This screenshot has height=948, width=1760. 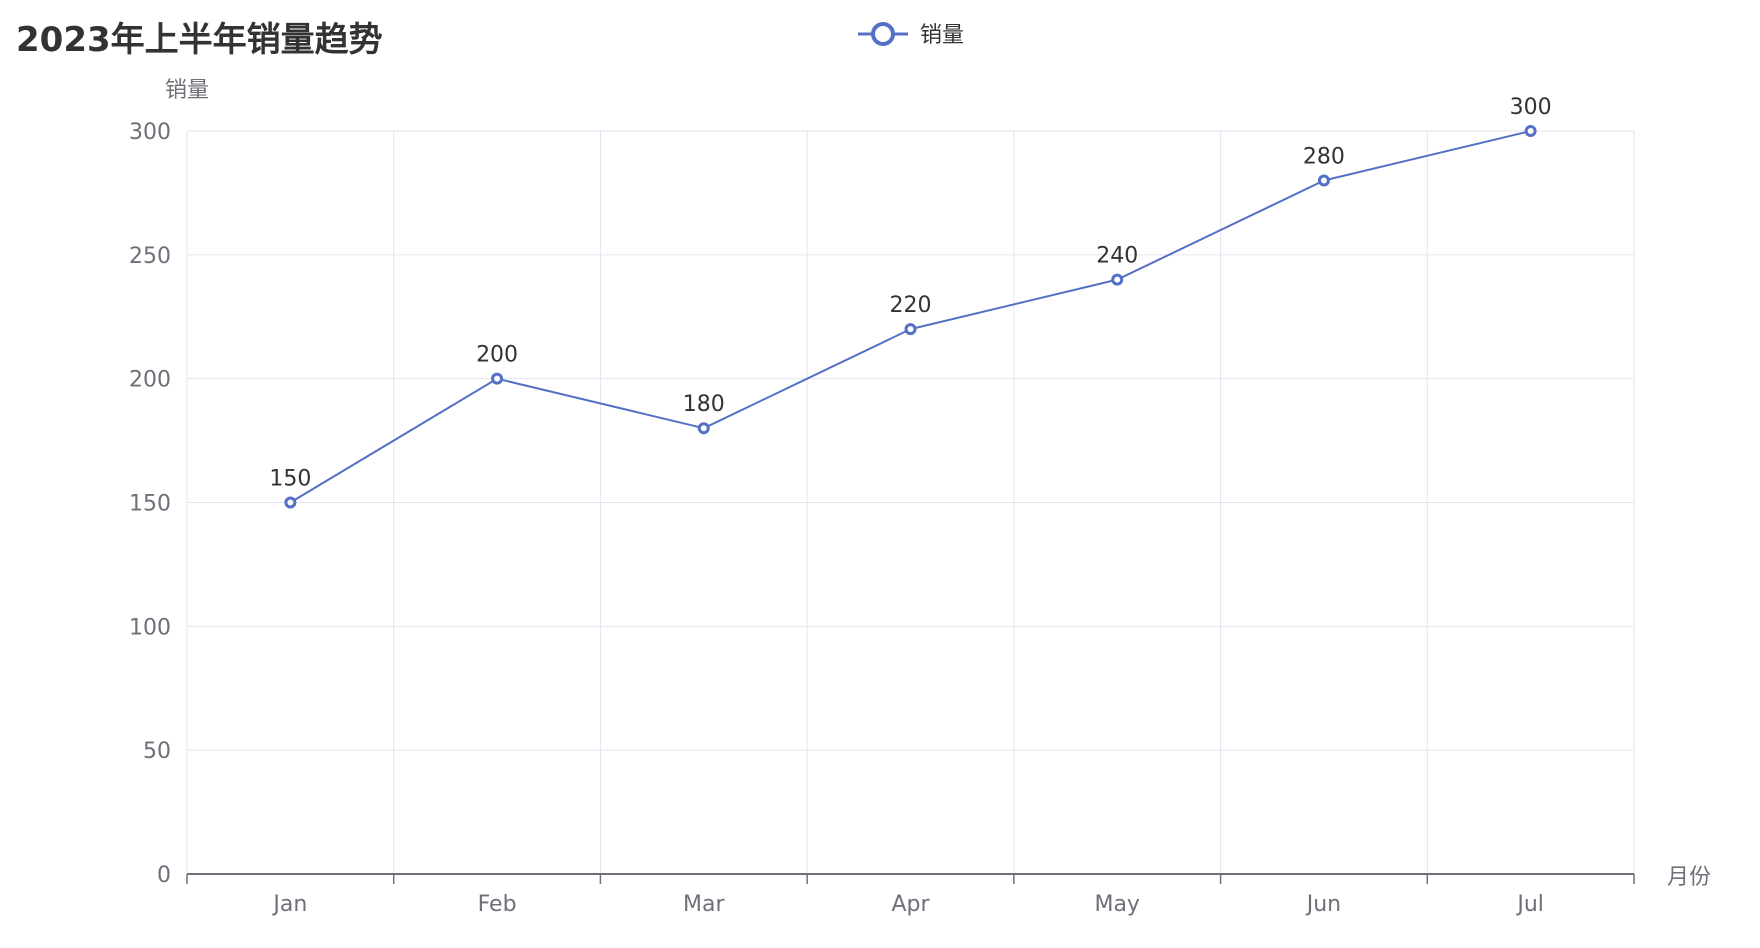 What do you see at coordinates (911, 305) in the screenshot?
I see `data-label: 220` at bounding box center [911, 305].